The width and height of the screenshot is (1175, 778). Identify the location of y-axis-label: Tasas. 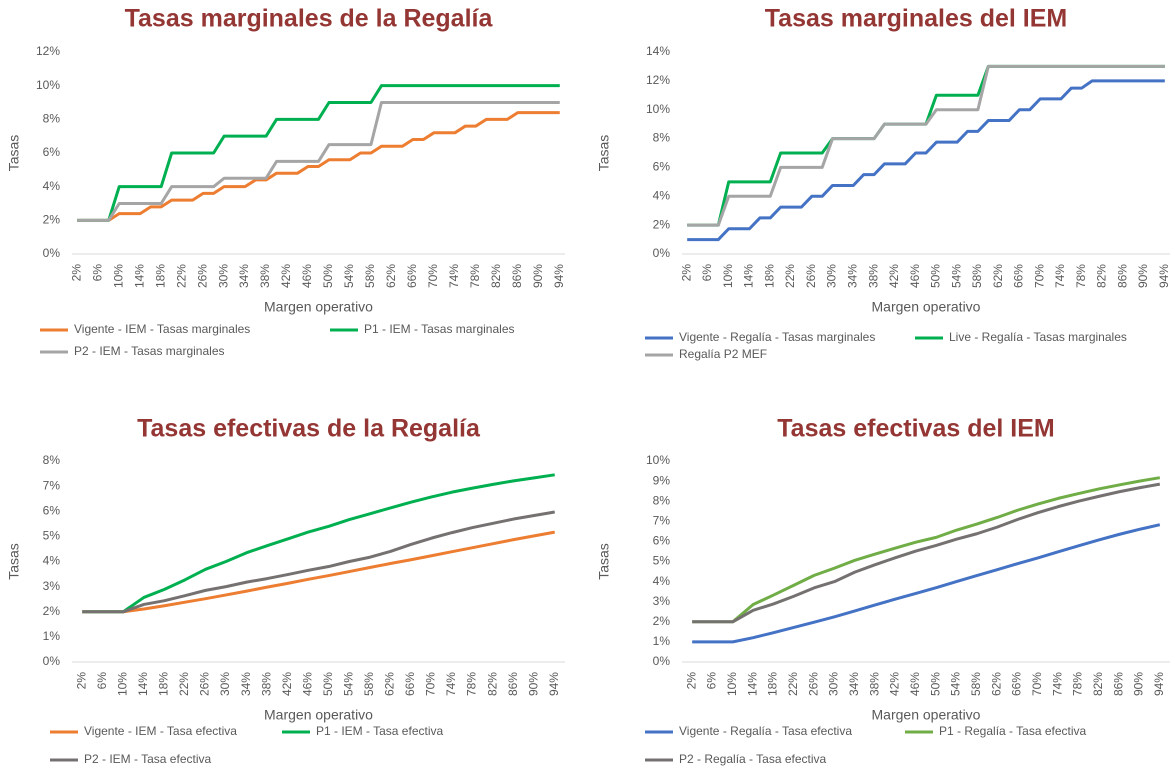
(14, 561).